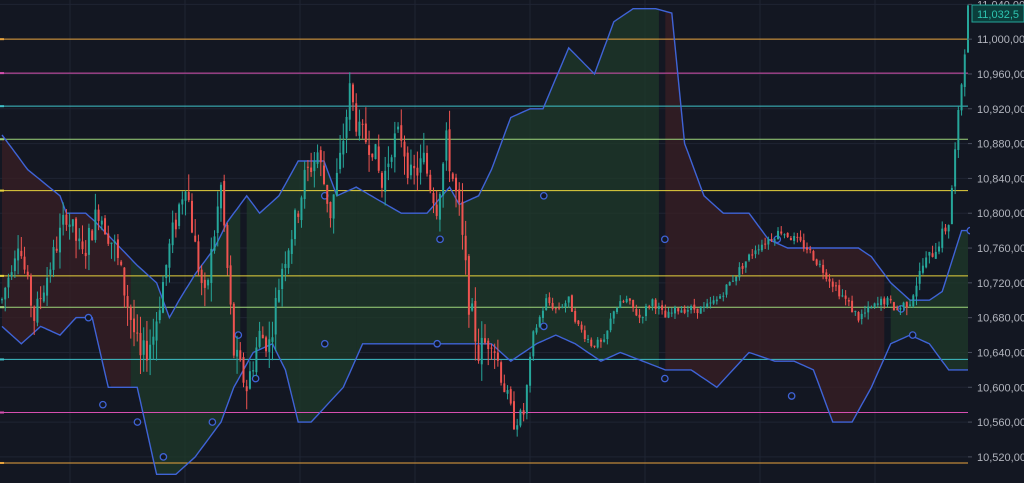 This screenshot has height=483, width=1024. What do you see at coordinates (420, 270) in the screenshot?
I see `cloud-segment` at bounding box center [420, 270].